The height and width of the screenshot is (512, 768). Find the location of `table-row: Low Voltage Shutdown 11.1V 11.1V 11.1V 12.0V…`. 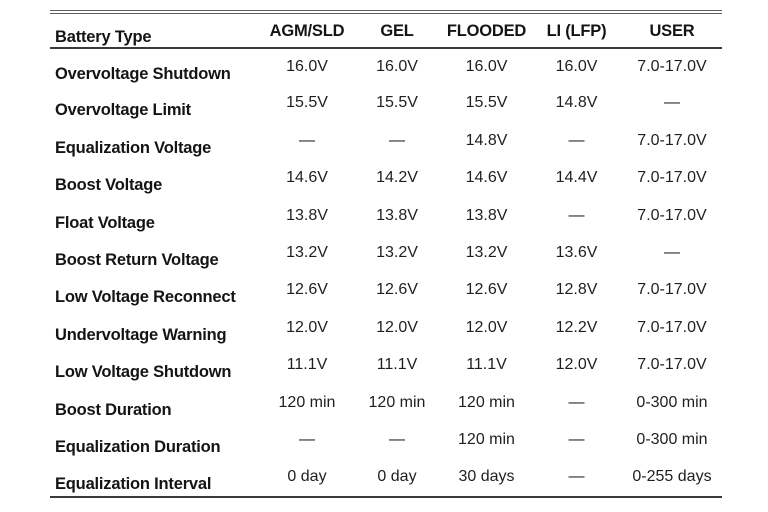

table-row: Low Voltage Shutdown 11.1V 11.1V 11.1V 12.0V… is located at coordinates (386, 365).